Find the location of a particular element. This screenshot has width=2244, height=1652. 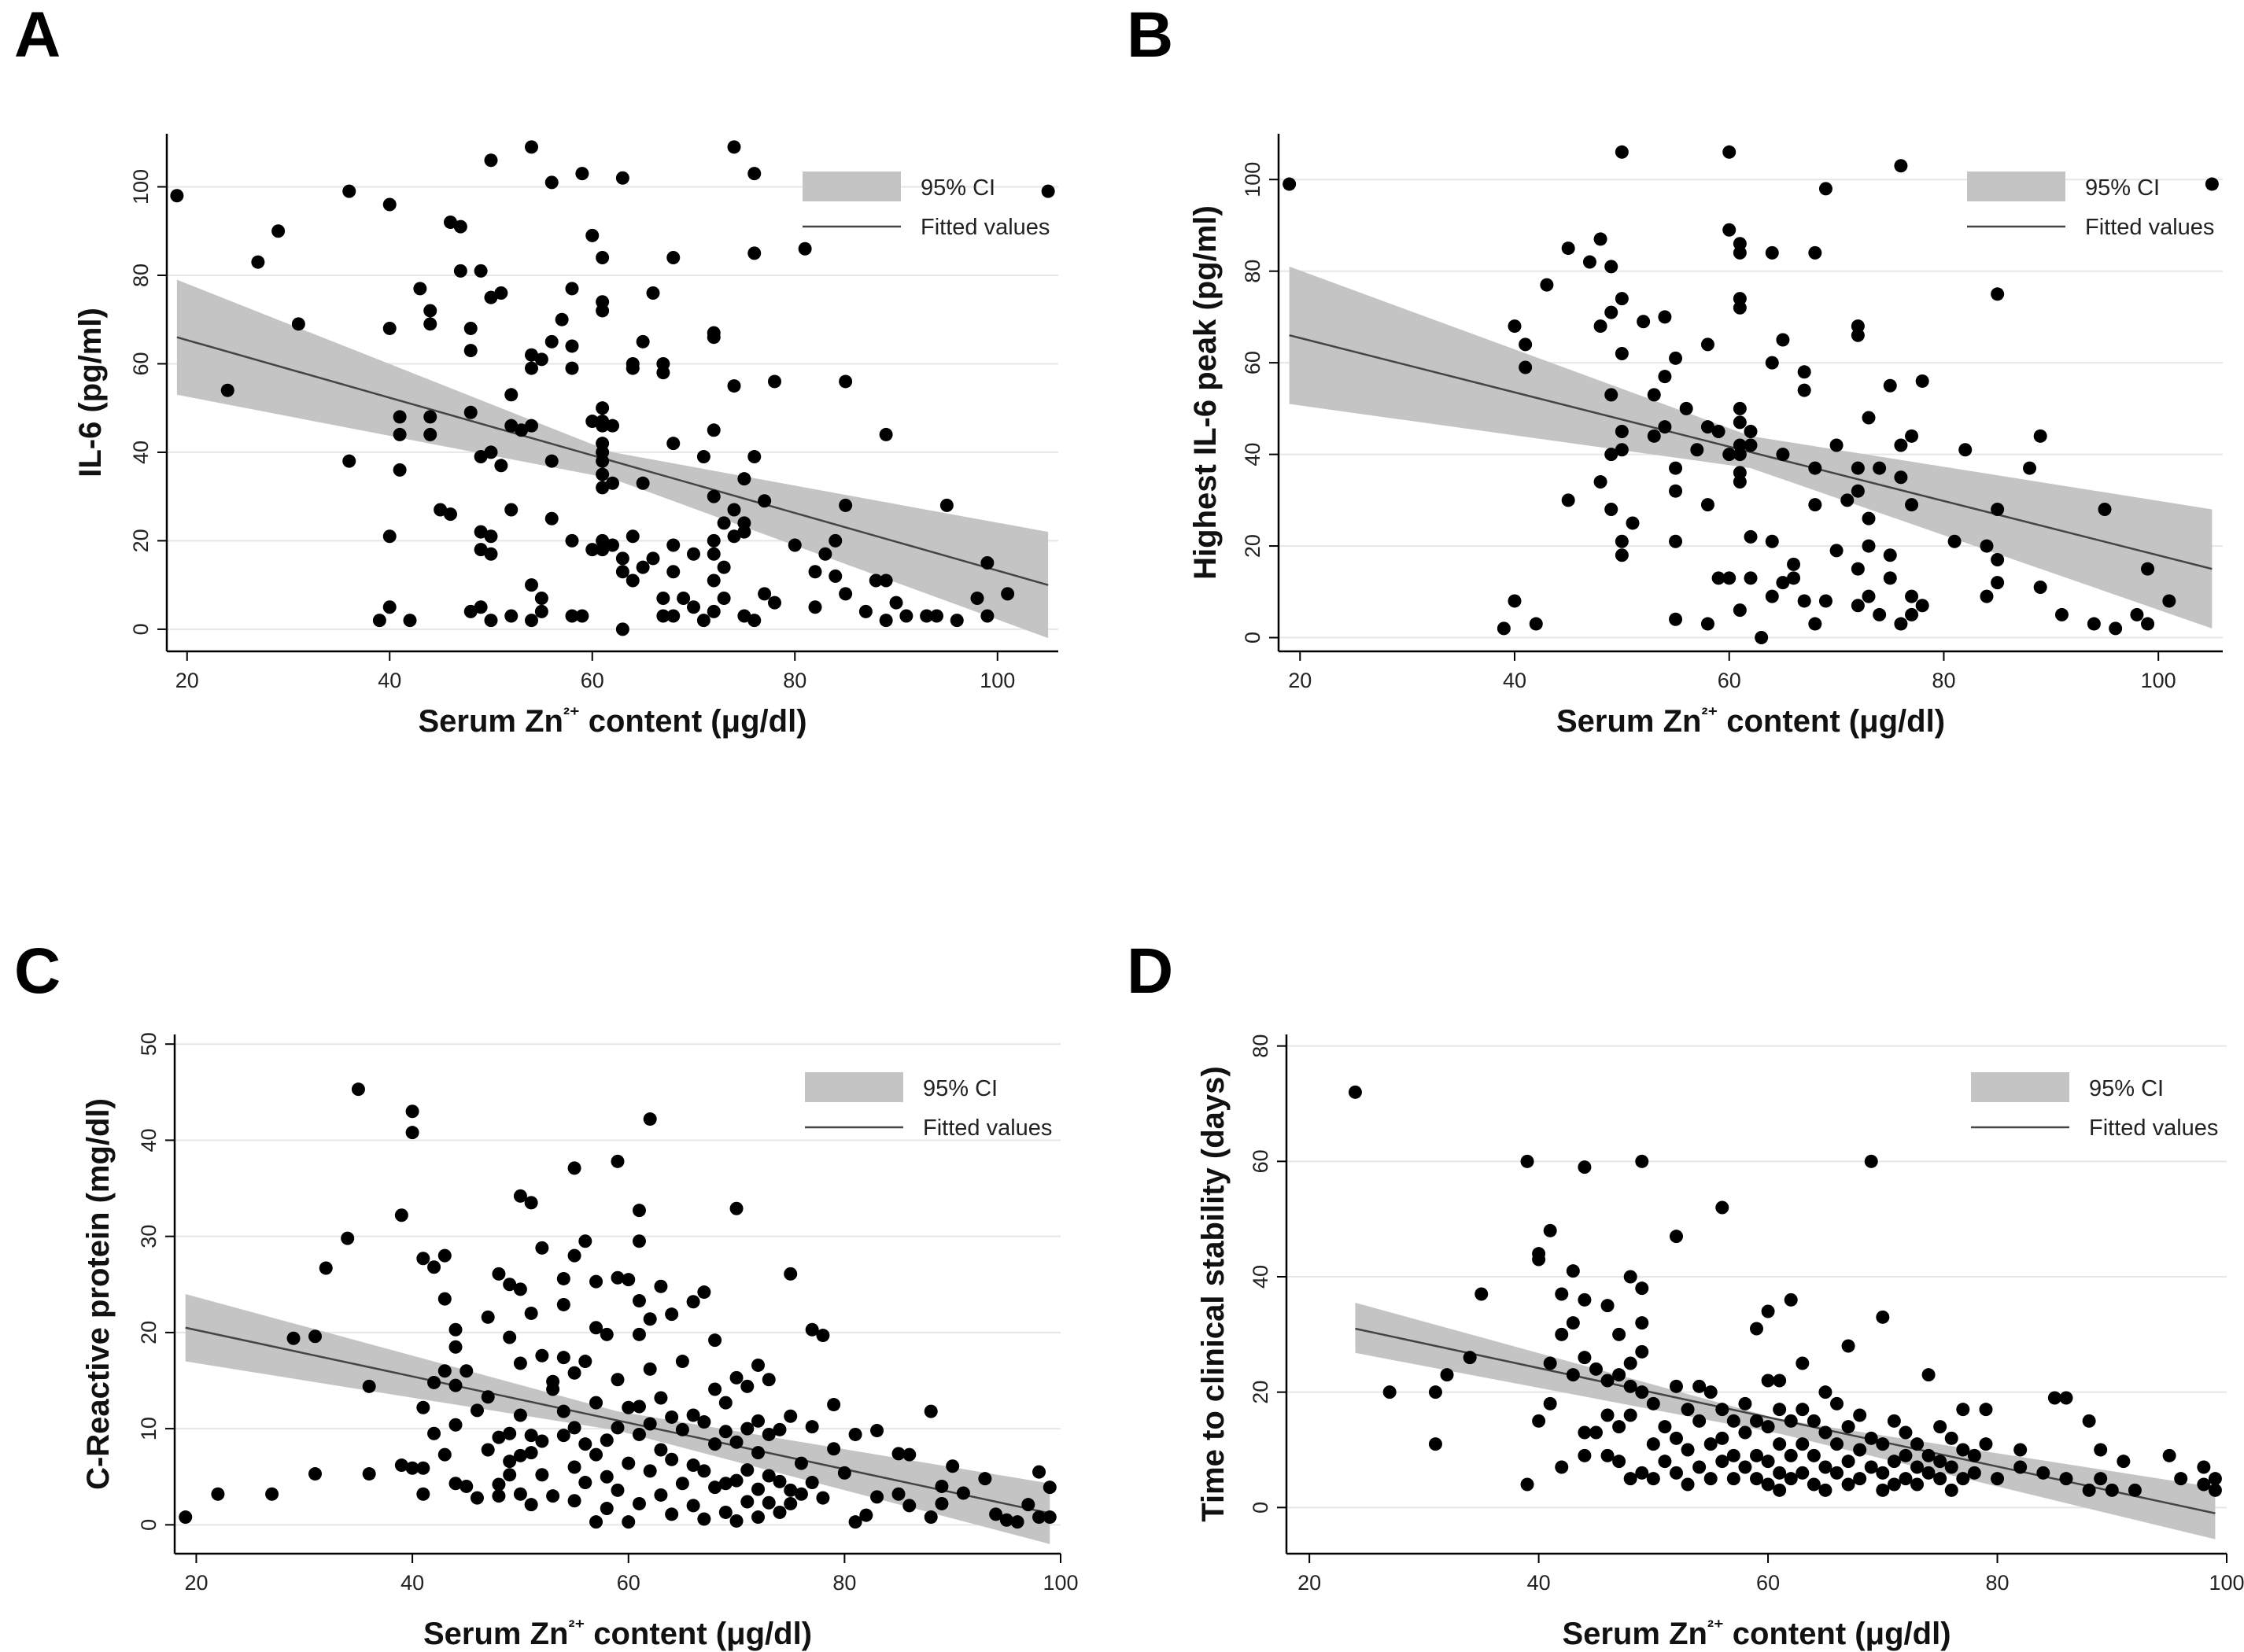

y-tick-label: 0 is located at coordinates (1252, 637).